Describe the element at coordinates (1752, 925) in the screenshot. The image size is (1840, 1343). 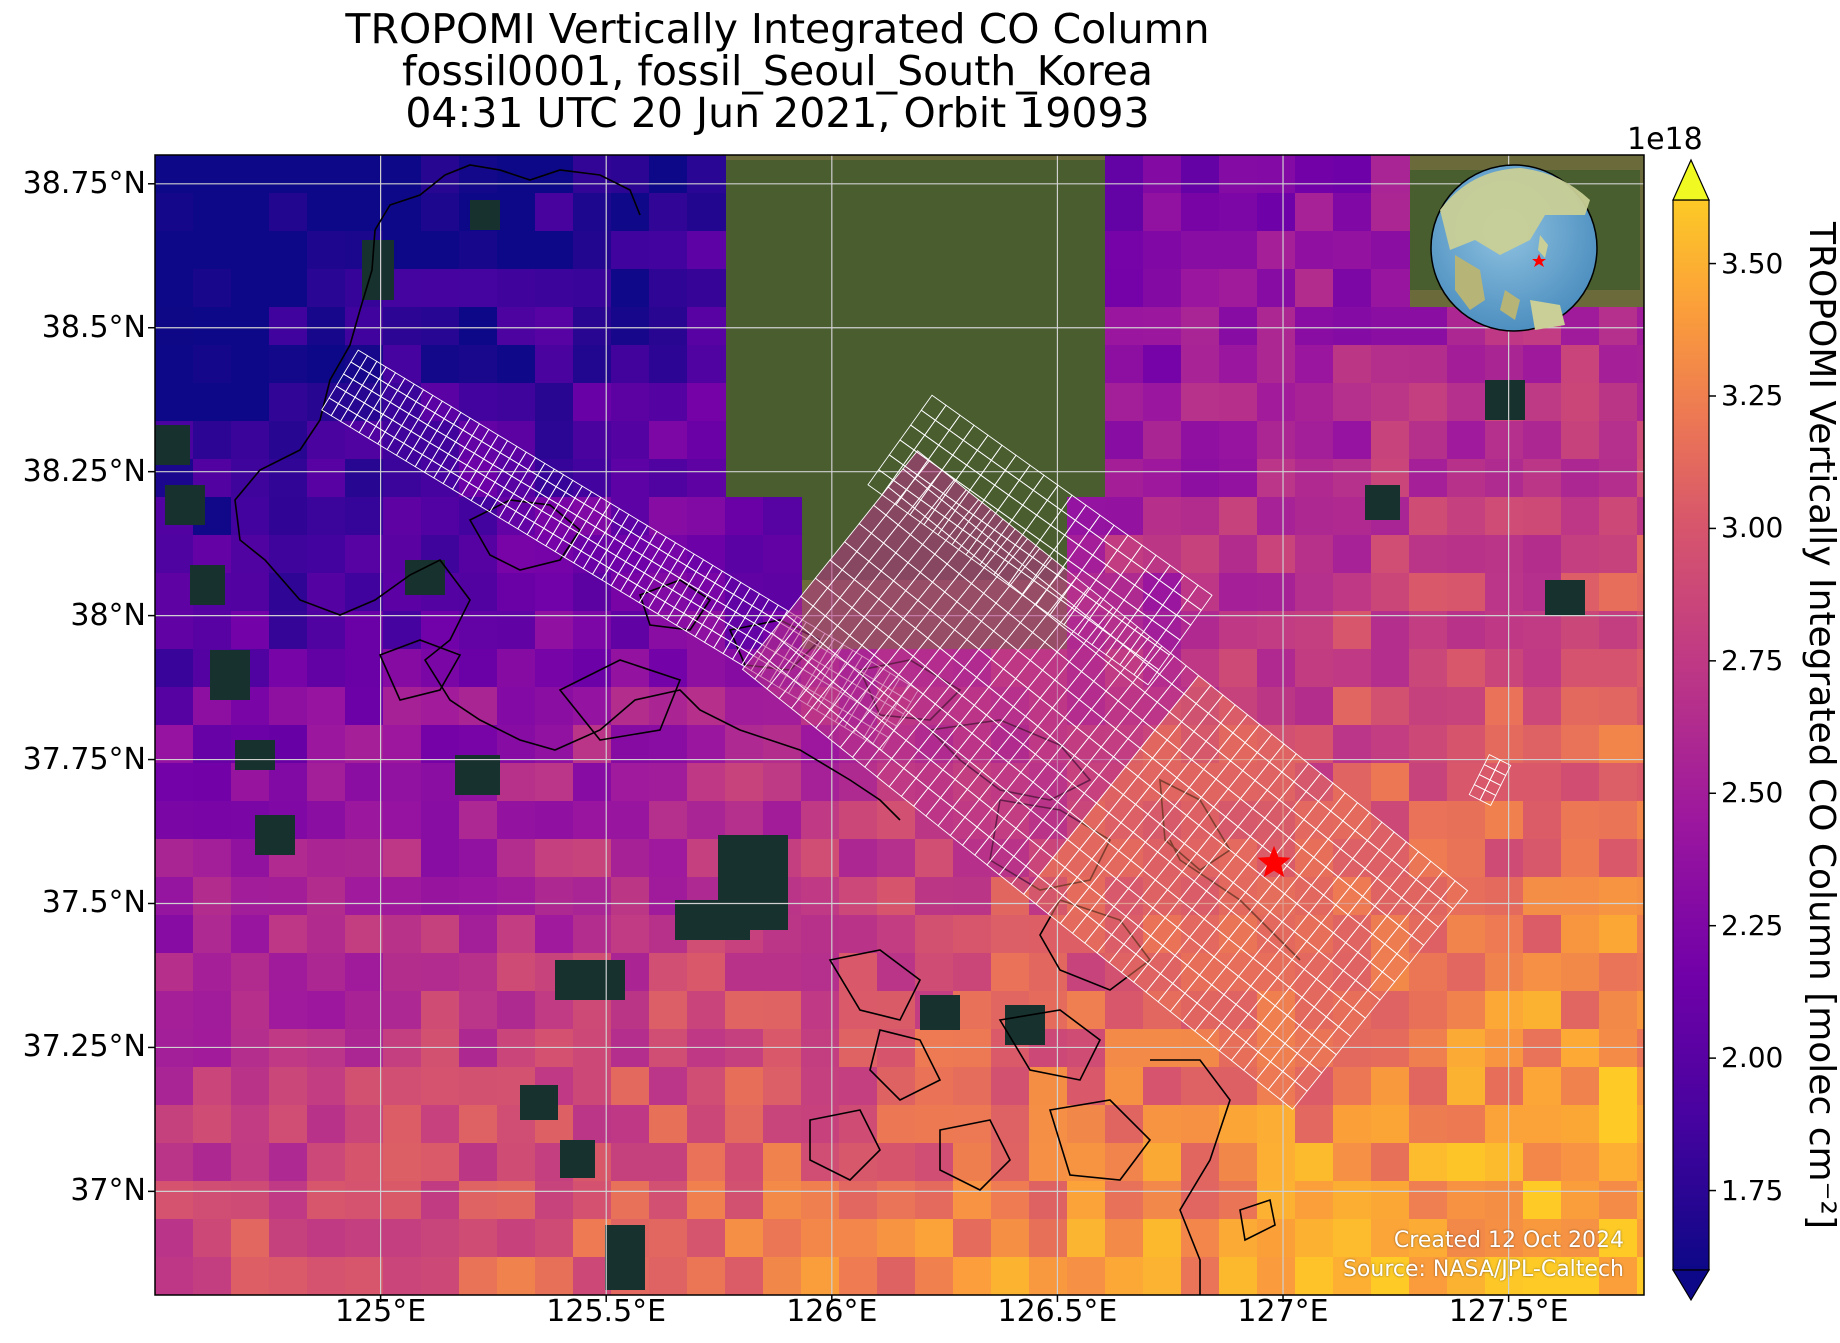
I see `colorbar-tick-label: 2.25` at that location.